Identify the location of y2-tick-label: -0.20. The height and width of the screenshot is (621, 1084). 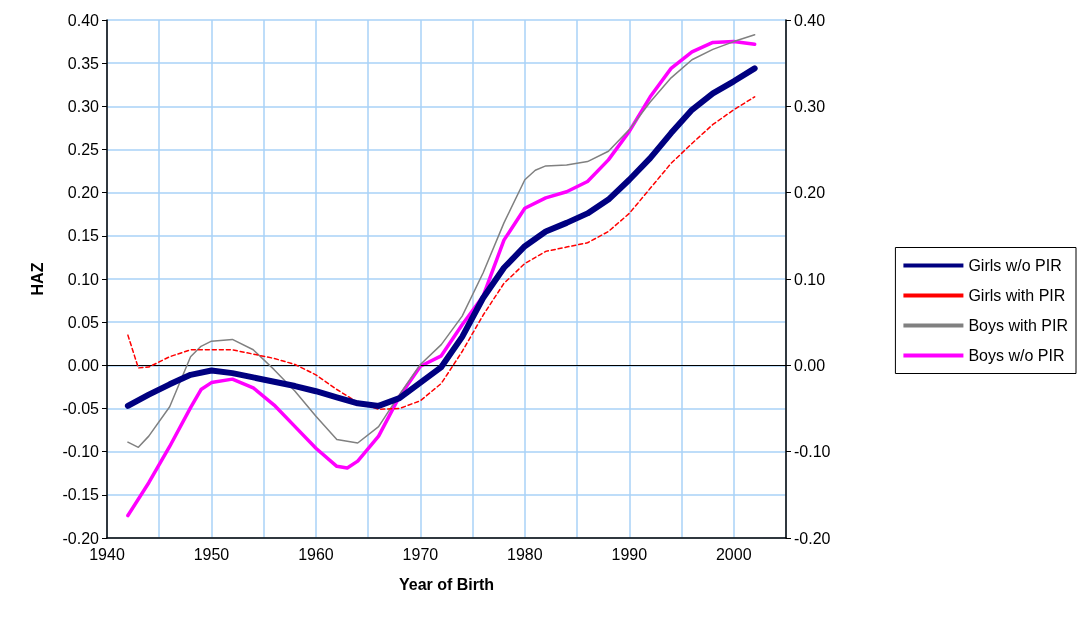
(812, 538).